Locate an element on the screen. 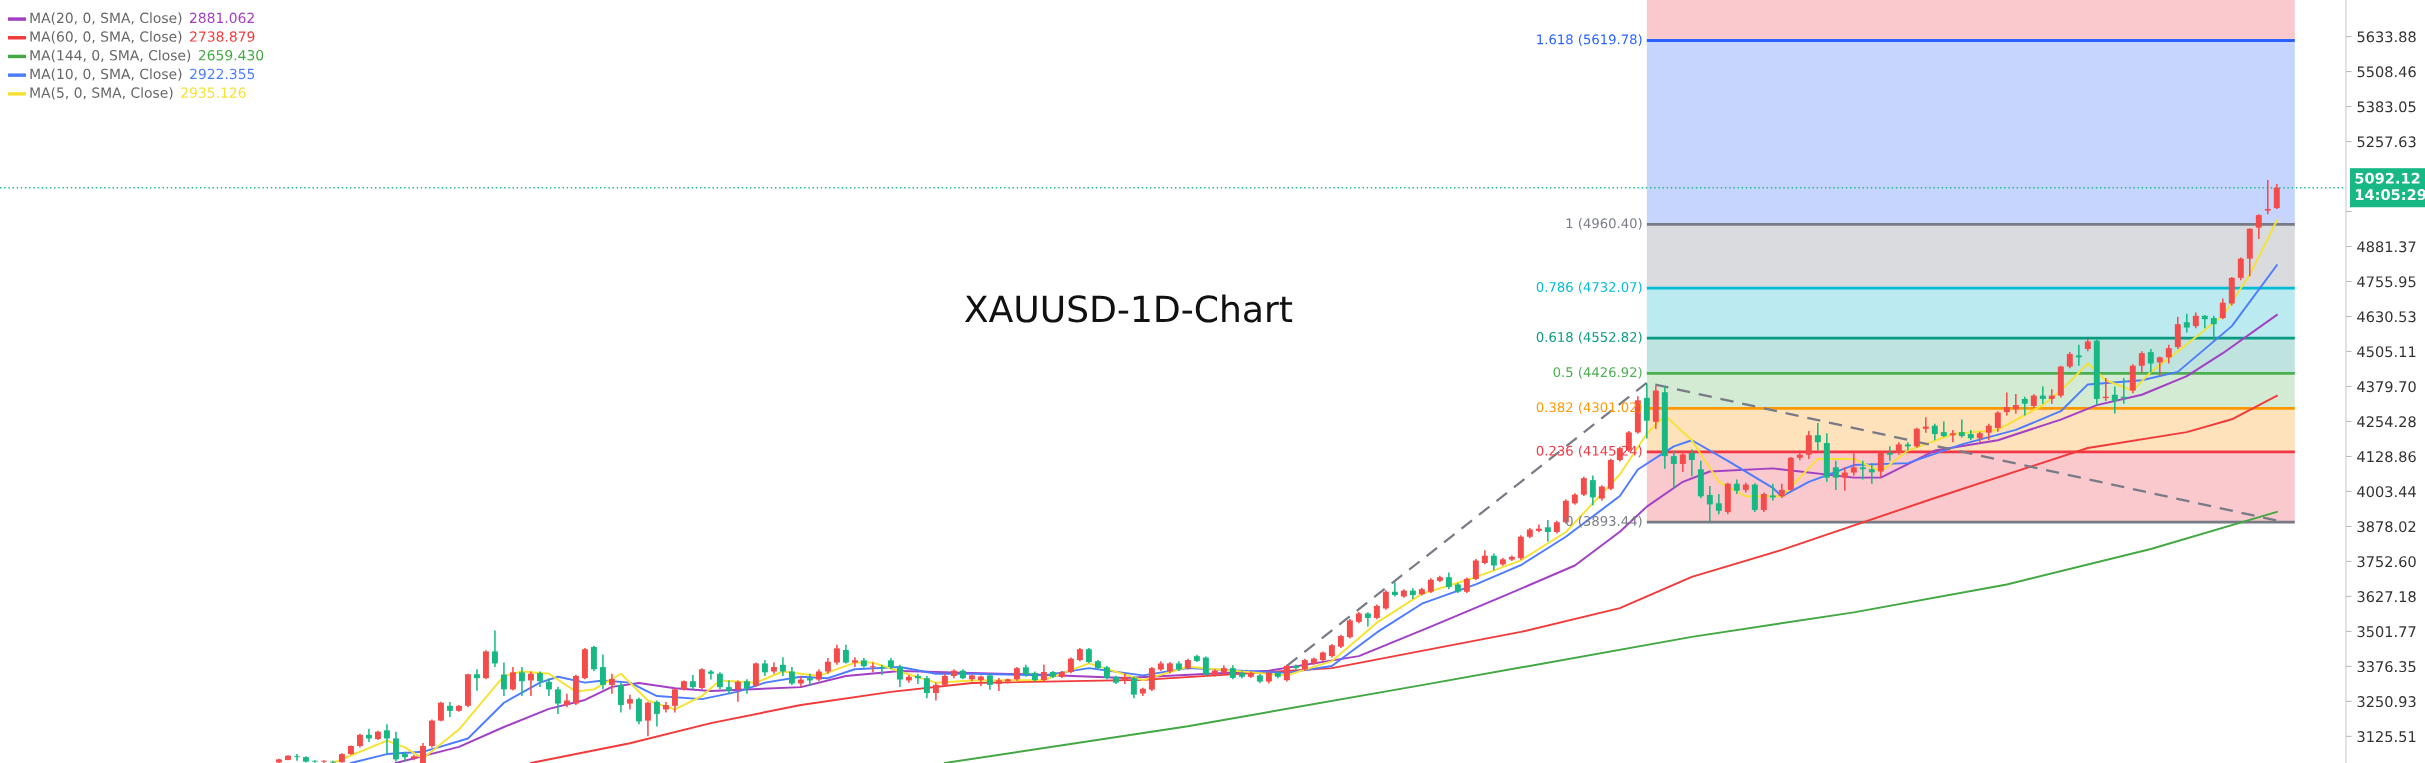 This screenshot has height=763, width=2425. y-tick-label: 4755.95 is located at coordinates (2386, 282).